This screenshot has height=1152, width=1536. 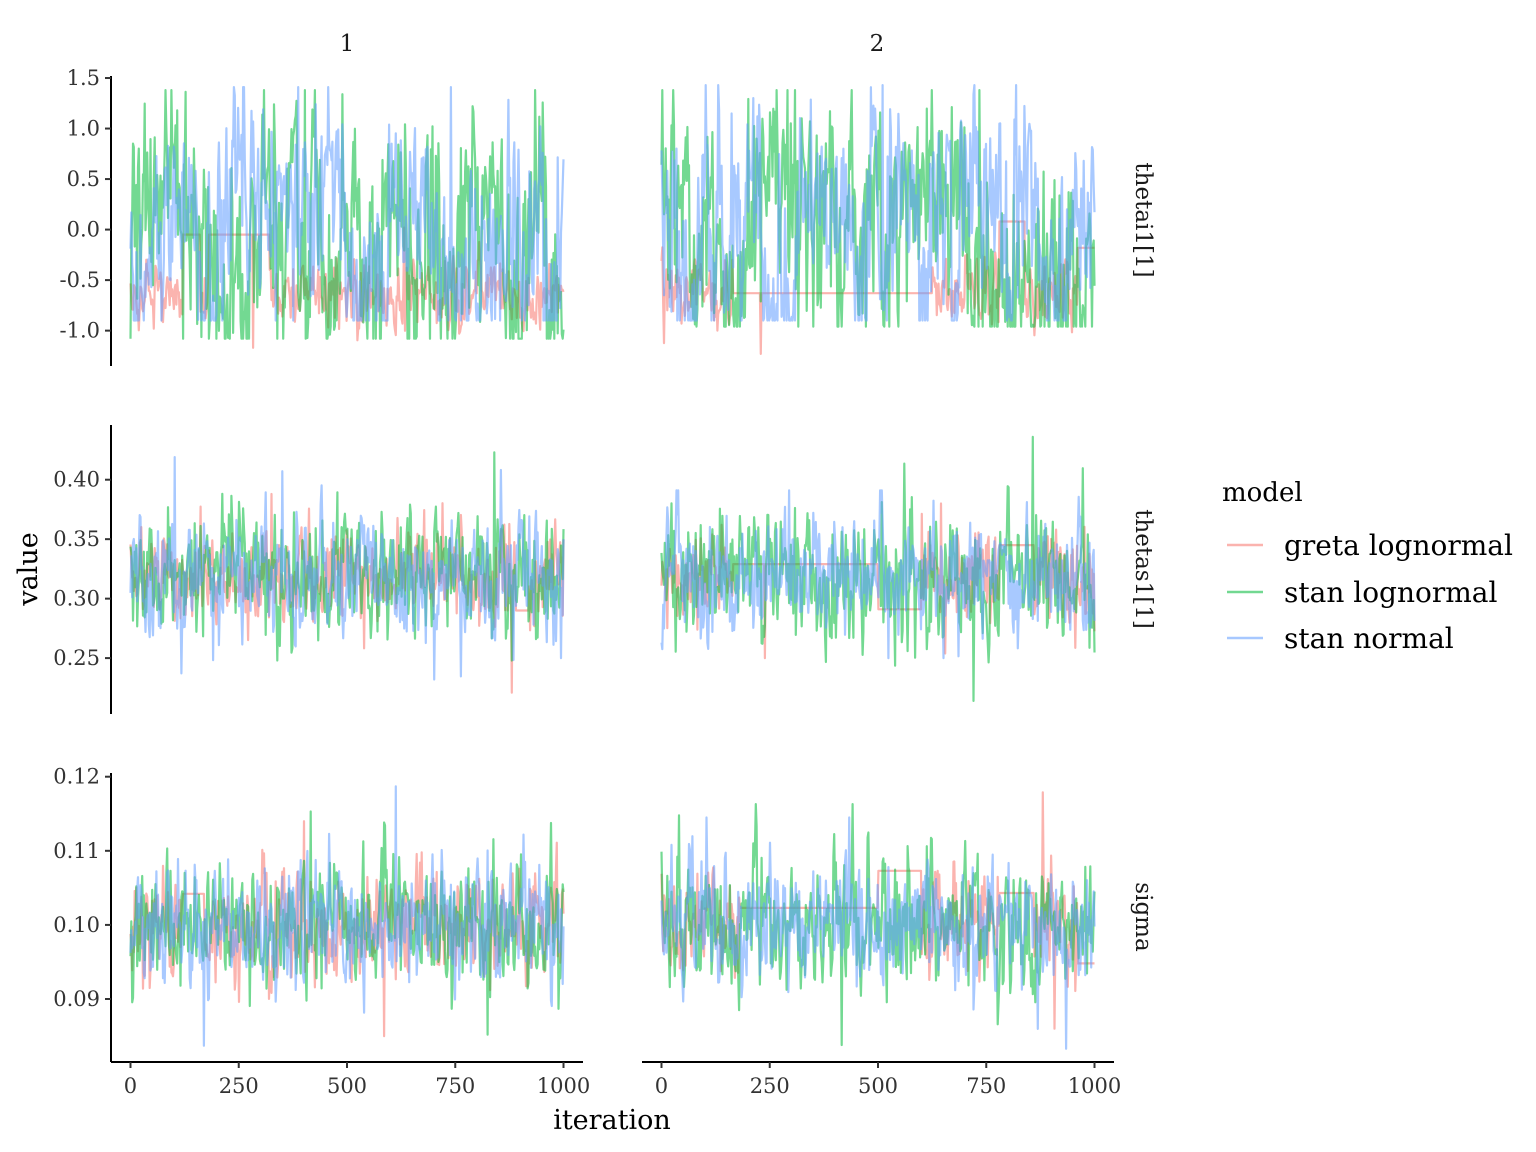 I want to click on panel-sigma-col2, so click(x=878, y=920).